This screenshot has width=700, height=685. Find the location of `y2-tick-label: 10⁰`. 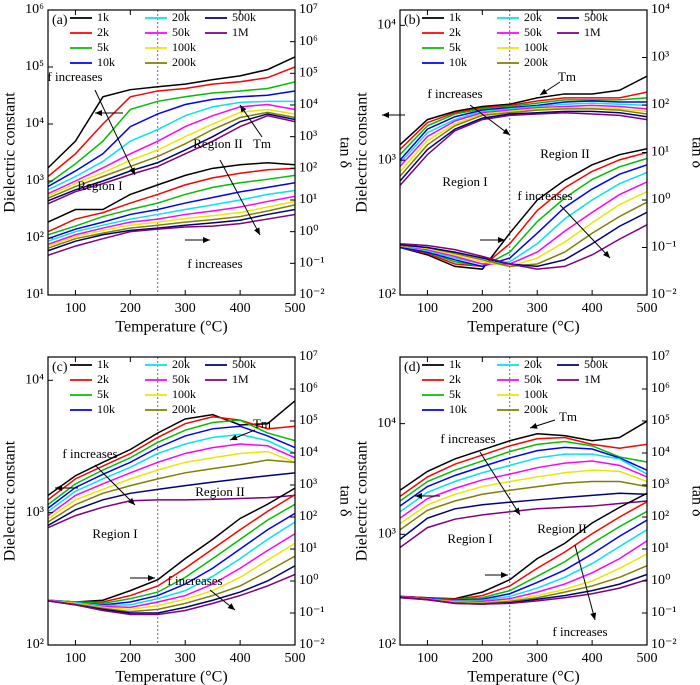

y2-tick-label: 10⁰ is located at coordinates (661, 580).